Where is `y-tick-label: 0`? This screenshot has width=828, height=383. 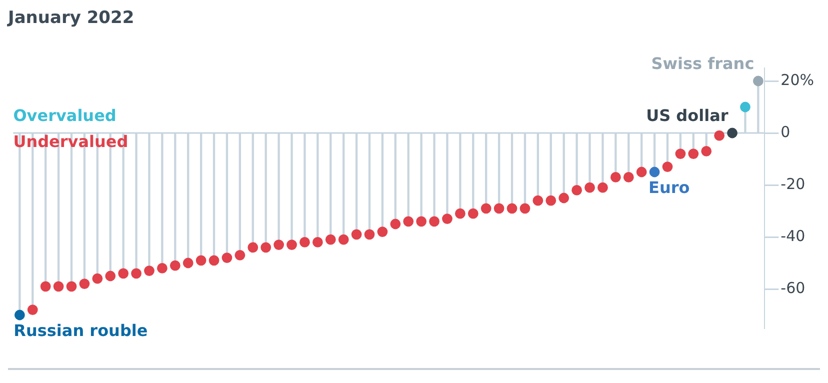
y-tick-label: 0 is located at coordinates (785, 131).